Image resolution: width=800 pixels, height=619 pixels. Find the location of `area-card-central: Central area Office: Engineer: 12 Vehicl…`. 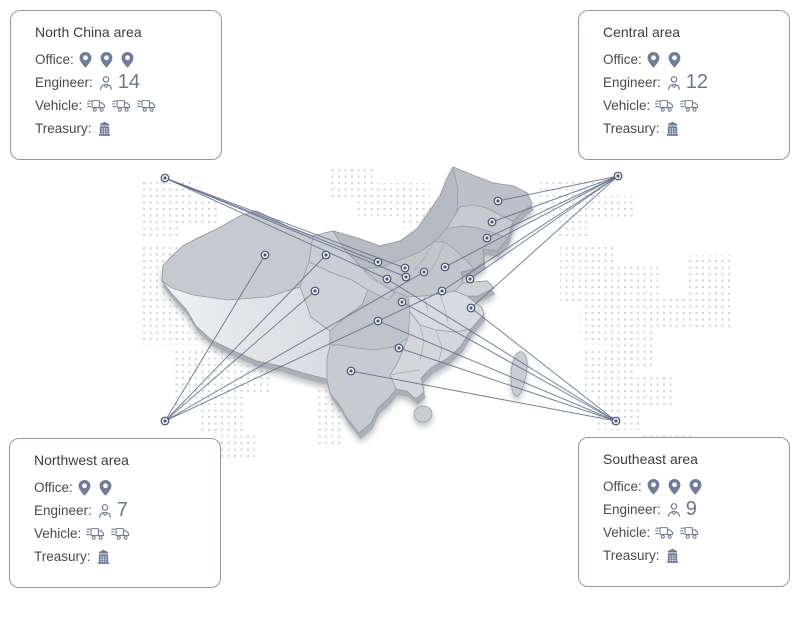

area-card-central: Central area Office: Engineer: 12 Vehicl… is located at coordinates (684, 85).